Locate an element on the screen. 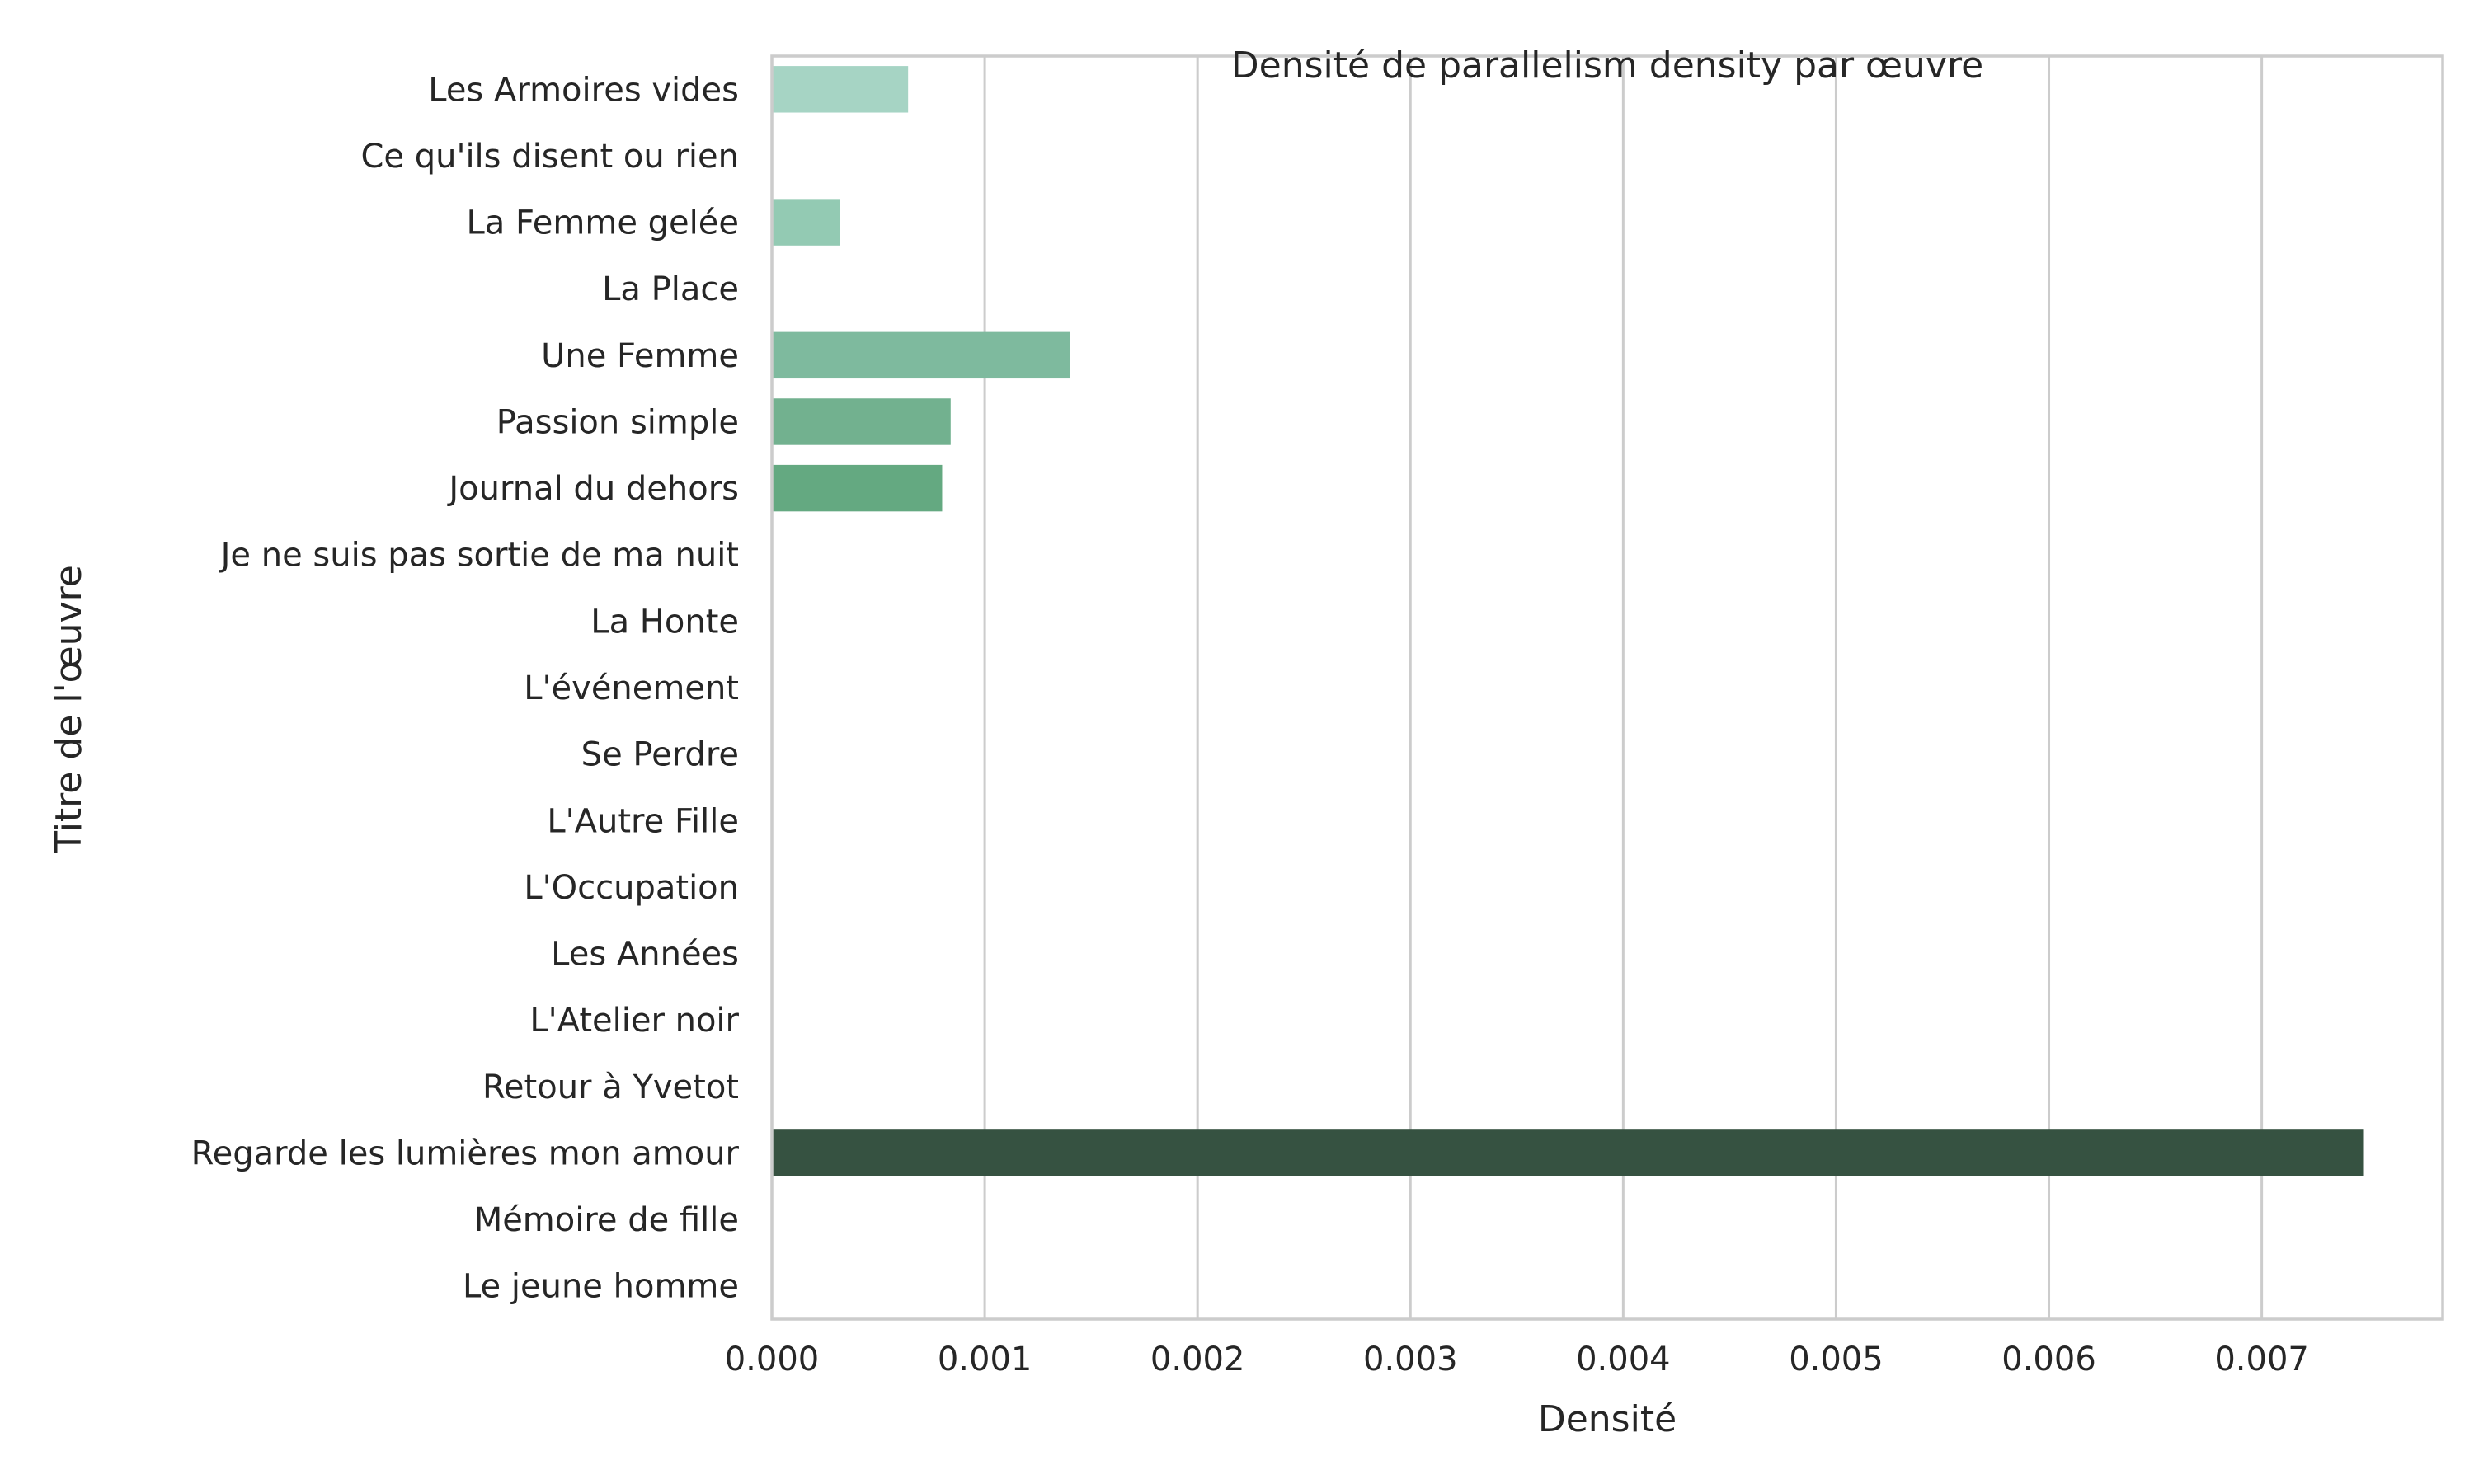 The height and width of the screenshot is (1484, 2474). y-tick-label: Journal du dehors is located at coordinates (592, 489).